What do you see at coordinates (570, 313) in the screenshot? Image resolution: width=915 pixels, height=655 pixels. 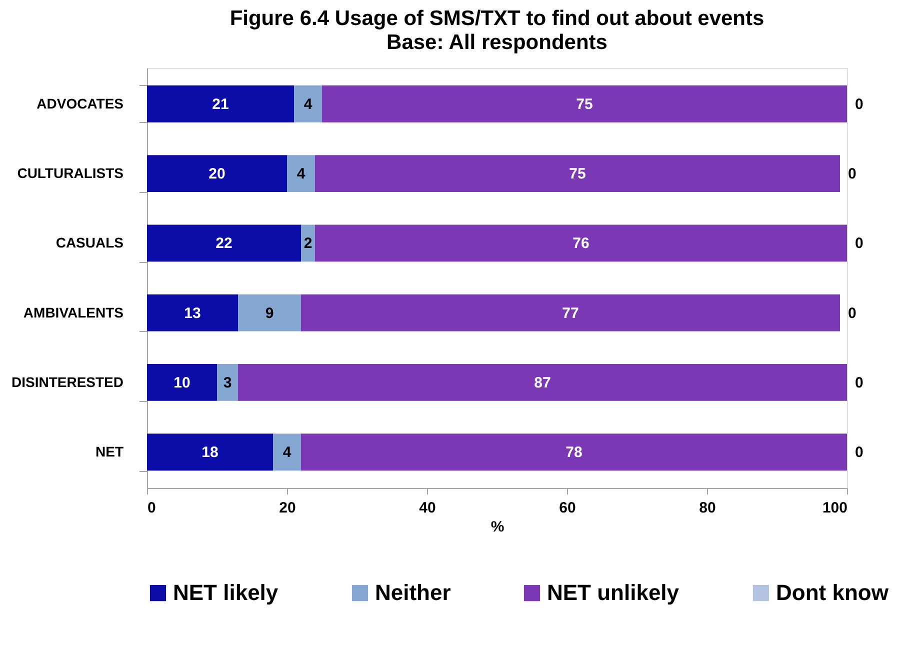 I see `data-label: 77` at bounding box center [570, 313].